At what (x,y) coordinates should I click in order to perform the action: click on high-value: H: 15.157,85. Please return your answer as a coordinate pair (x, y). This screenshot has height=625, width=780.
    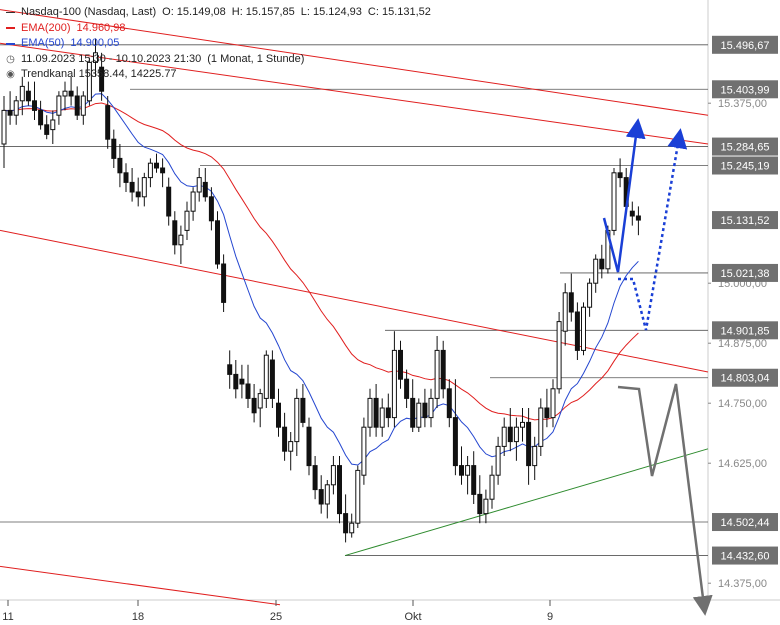
    Looking at the image, I should click on (263, 12).